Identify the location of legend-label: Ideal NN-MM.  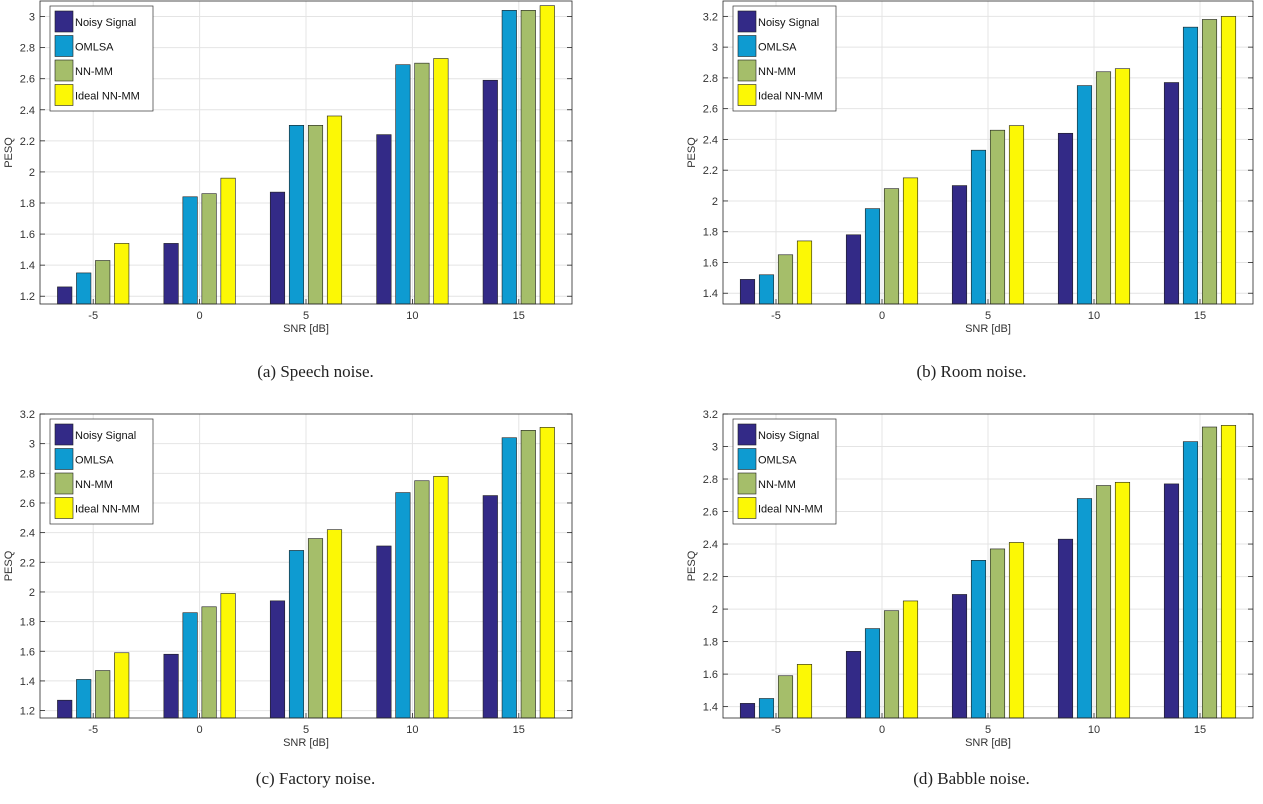
(107, 510).